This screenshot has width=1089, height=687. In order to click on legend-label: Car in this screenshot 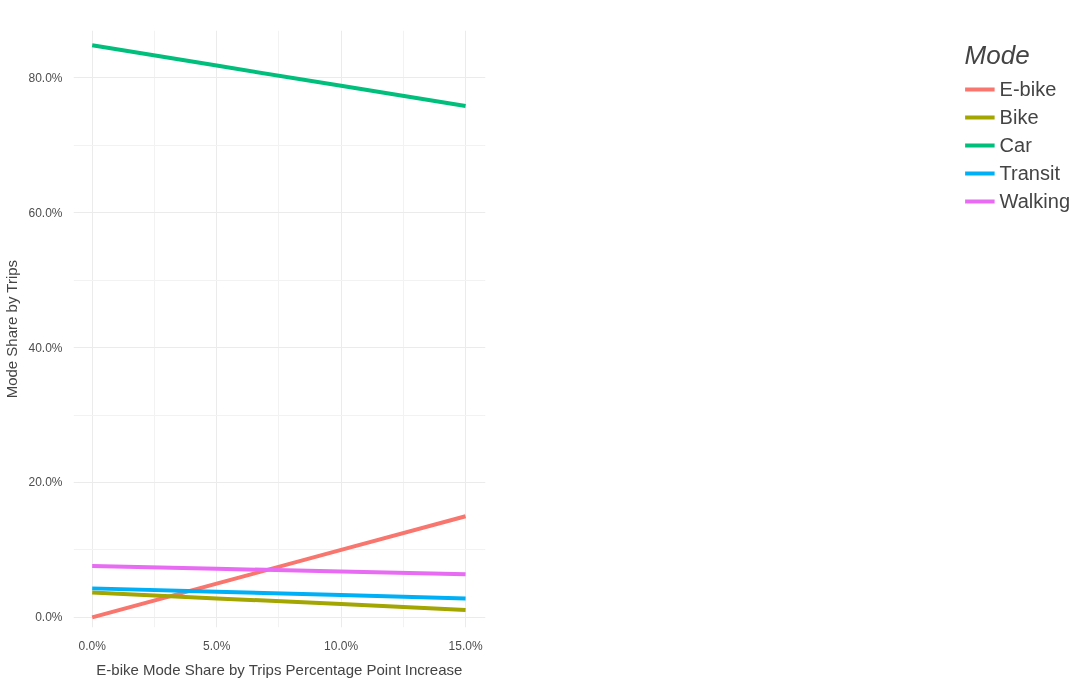, I will do `click(1015, 145)`.